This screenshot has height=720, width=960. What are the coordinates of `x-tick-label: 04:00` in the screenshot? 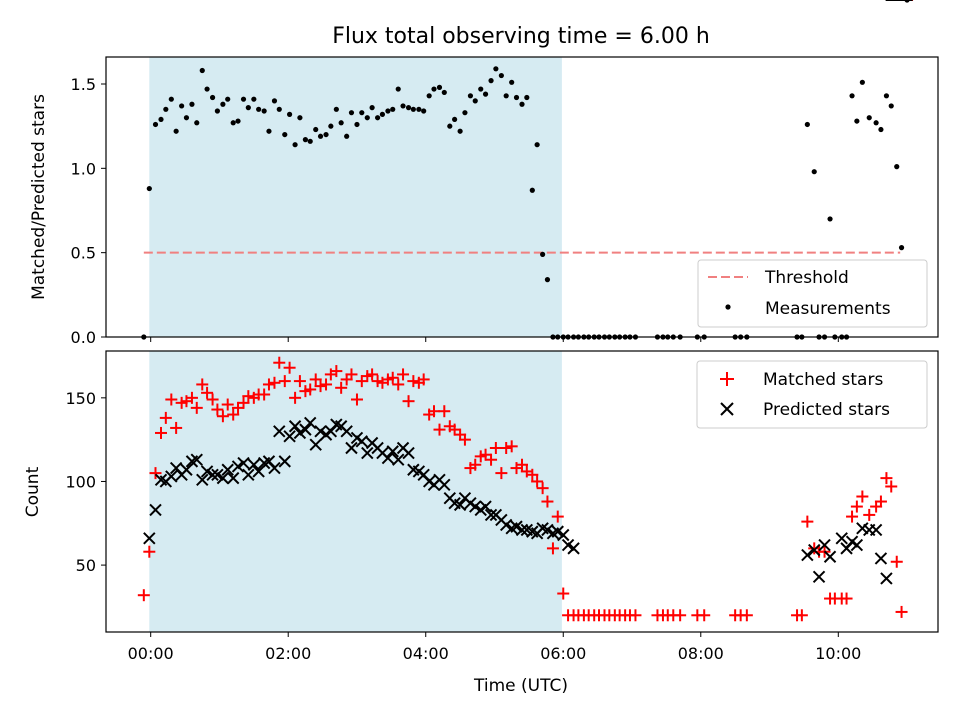 It's located at (426, 653).